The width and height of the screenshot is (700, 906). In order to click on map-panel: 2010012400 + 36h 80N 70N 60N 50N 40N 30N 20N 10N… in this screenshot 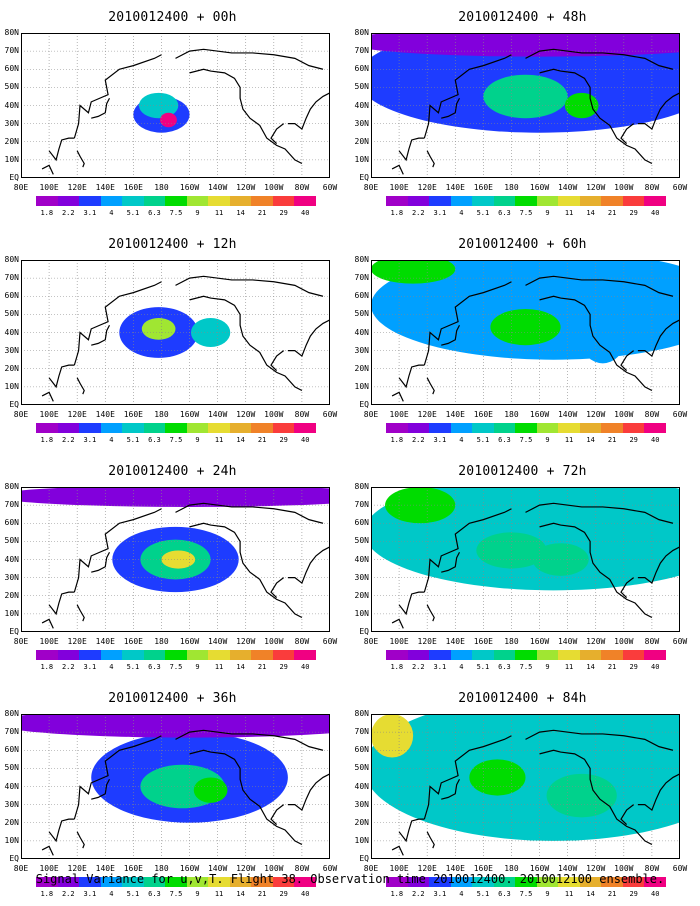, I will do `click(172, 793)`.